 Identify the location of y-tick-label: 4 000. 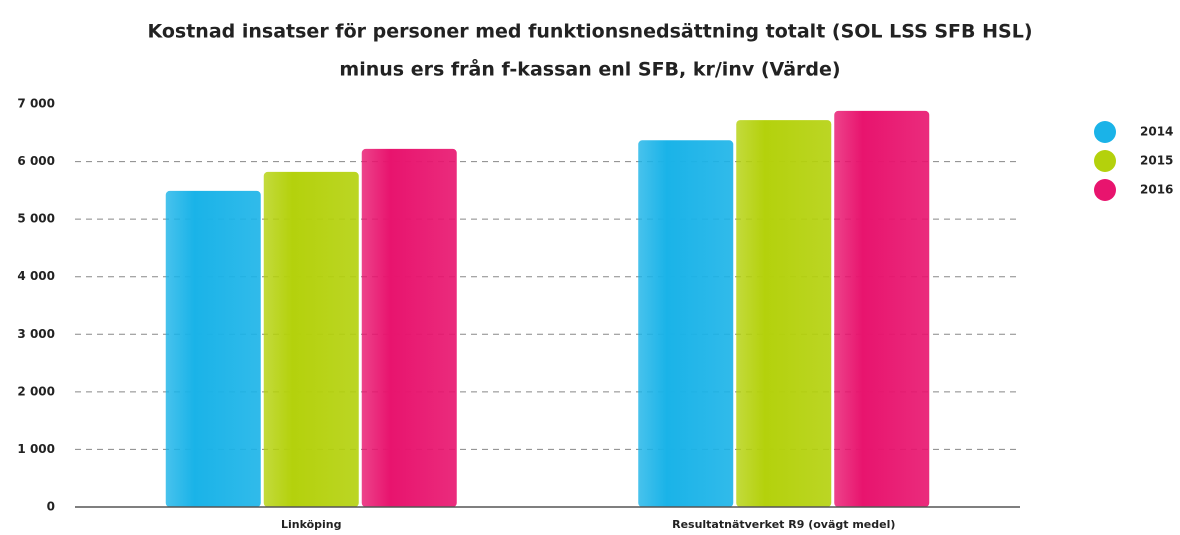
(36, 276).